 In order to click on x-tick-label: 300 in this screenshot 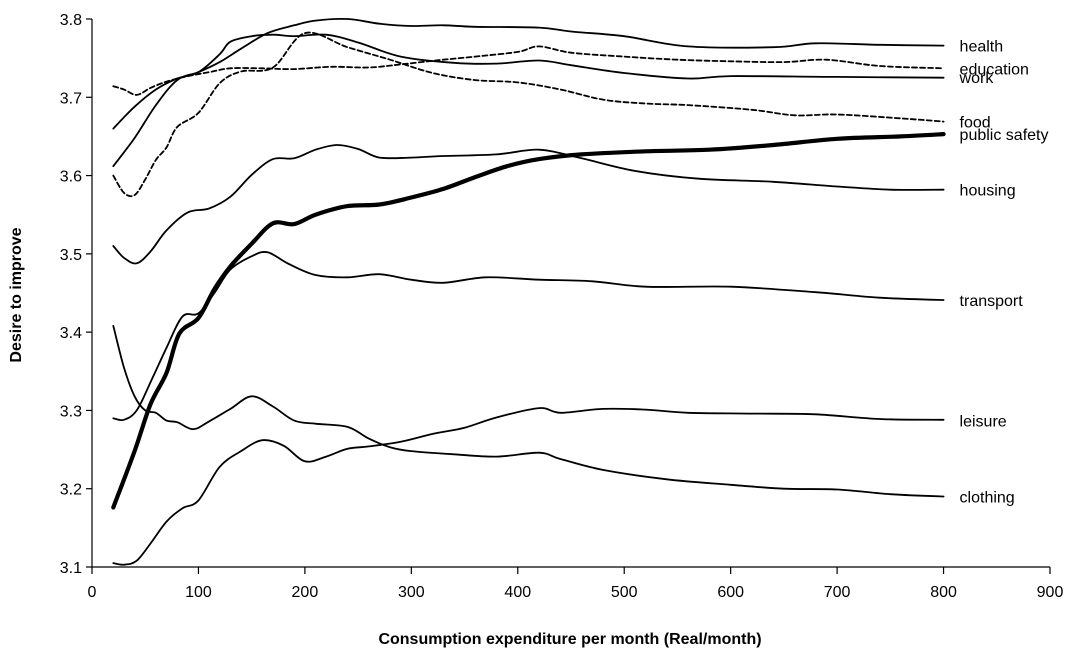, I will do `click(411, 592)`.